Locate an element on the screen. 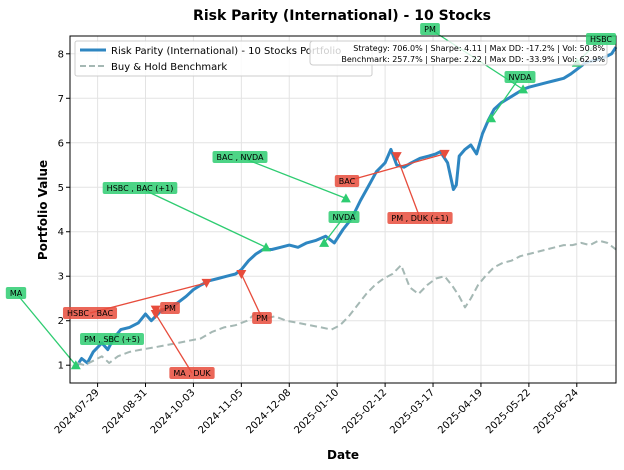 Image resolution: width=624 pixels, height=470 pixels. x-axis-label: Date is located at coordinates (343, 455).